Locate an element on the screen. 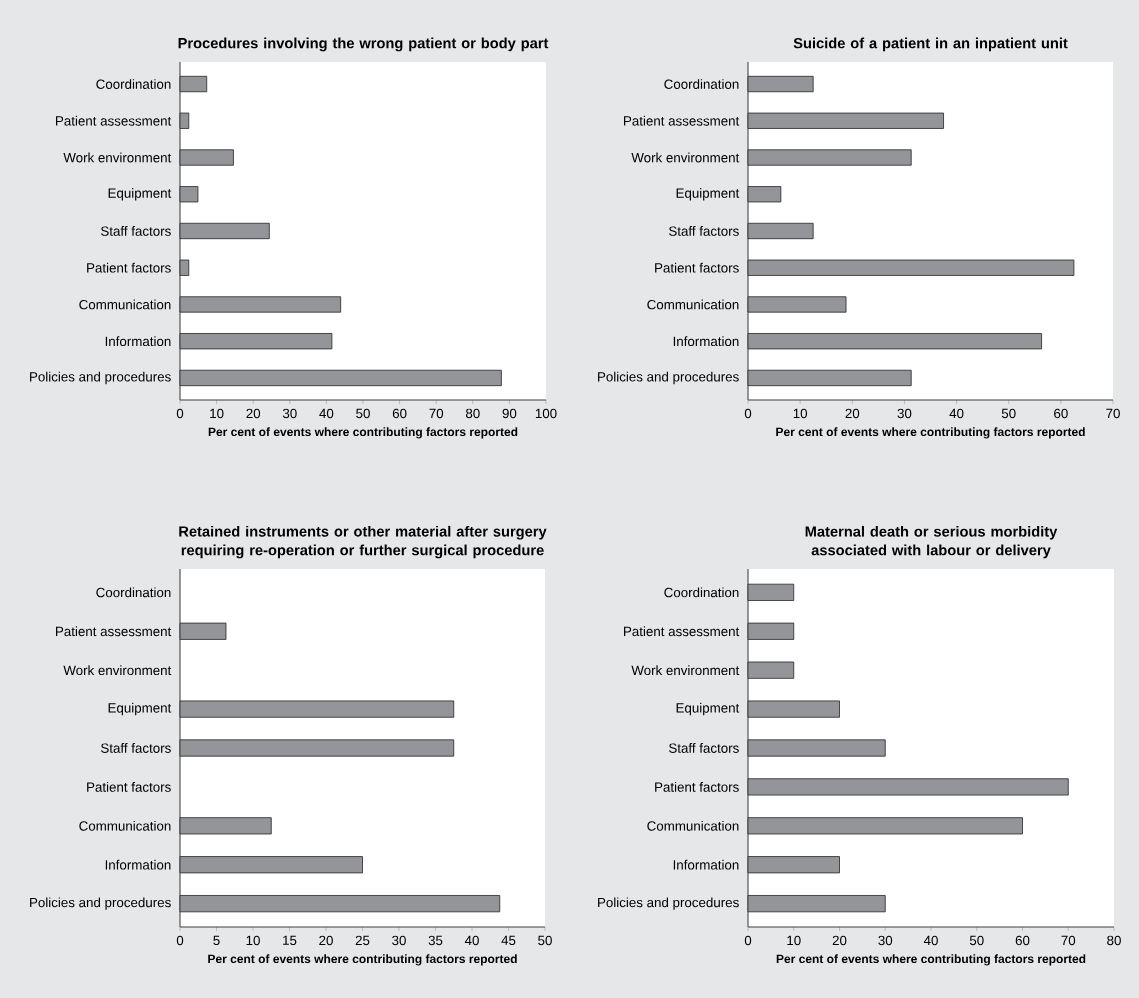  chart-title: Suicide of a patient in an inpatient unit is located at coordinates (930, 44).